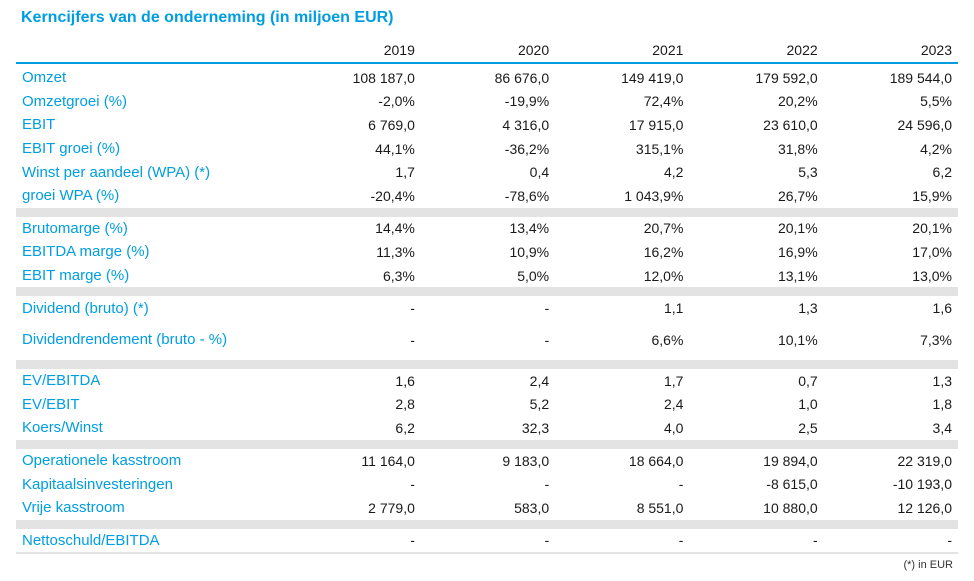  I want to click on value-cell: 1 043,9%, so click(654, 195).